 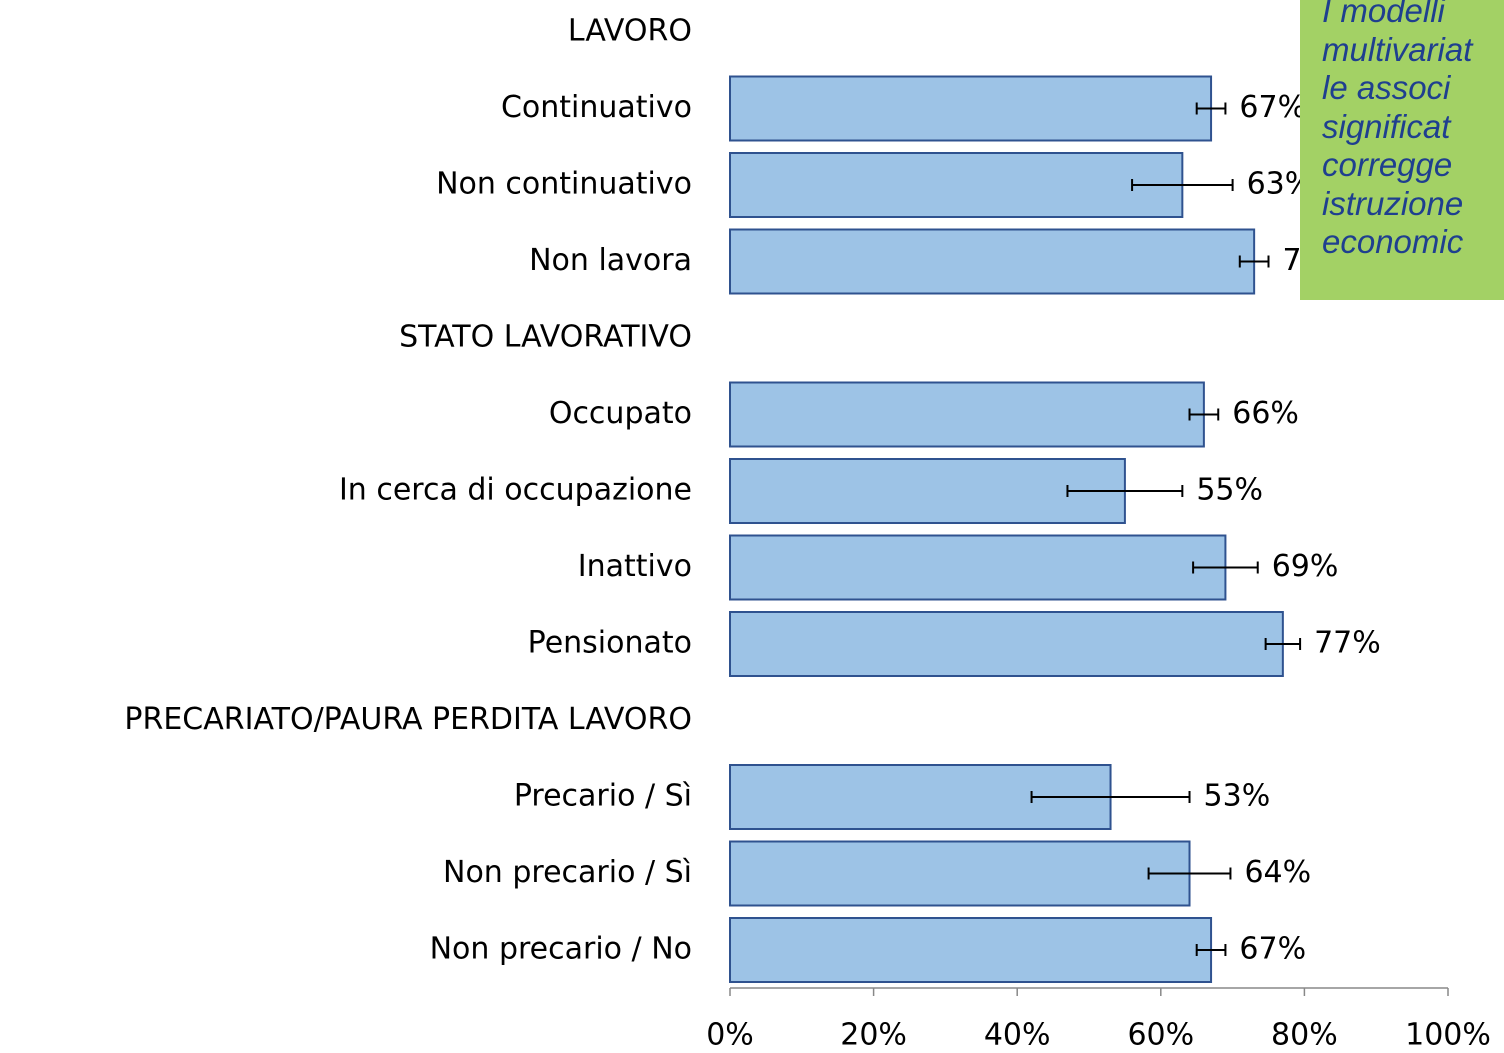 I want to click on category-label: Continuativo, so click(x=596, y=107).